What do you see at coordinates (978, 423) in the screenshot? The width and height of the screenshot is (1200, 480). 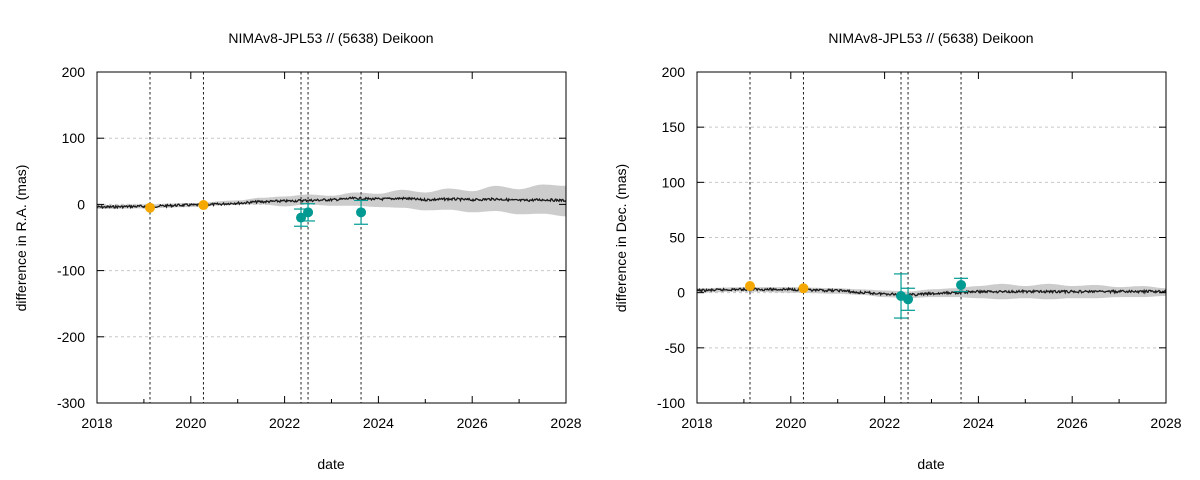 I see `dec-x-tick-label-3: 2024` at bounding box center [978, 423].